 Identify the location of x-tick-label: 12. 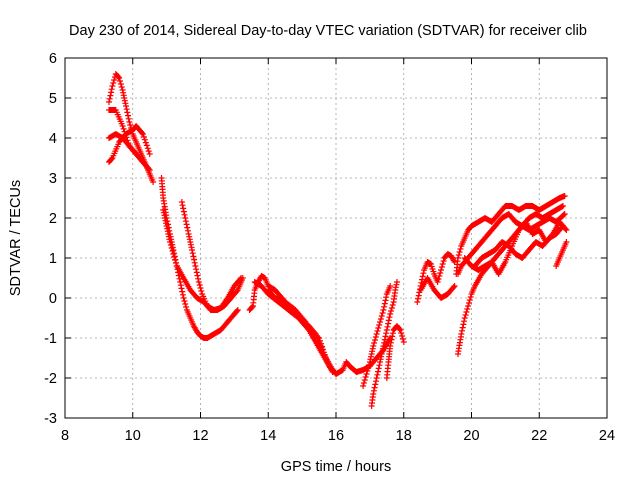
(200, 436).